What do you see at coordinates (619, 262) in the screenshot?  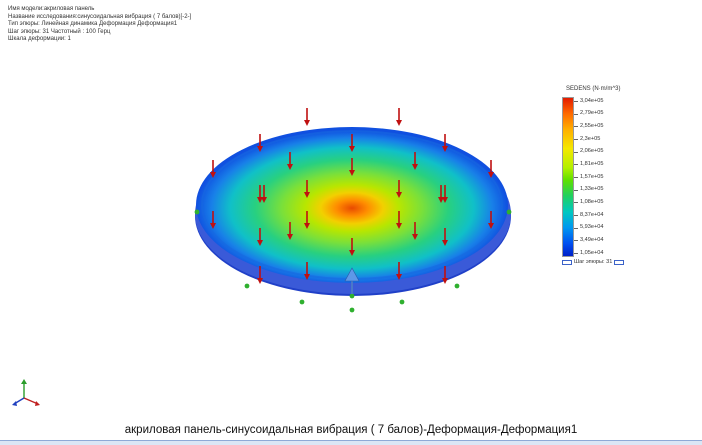 I see `legend-options-icon` at bounding box center [619, 262].